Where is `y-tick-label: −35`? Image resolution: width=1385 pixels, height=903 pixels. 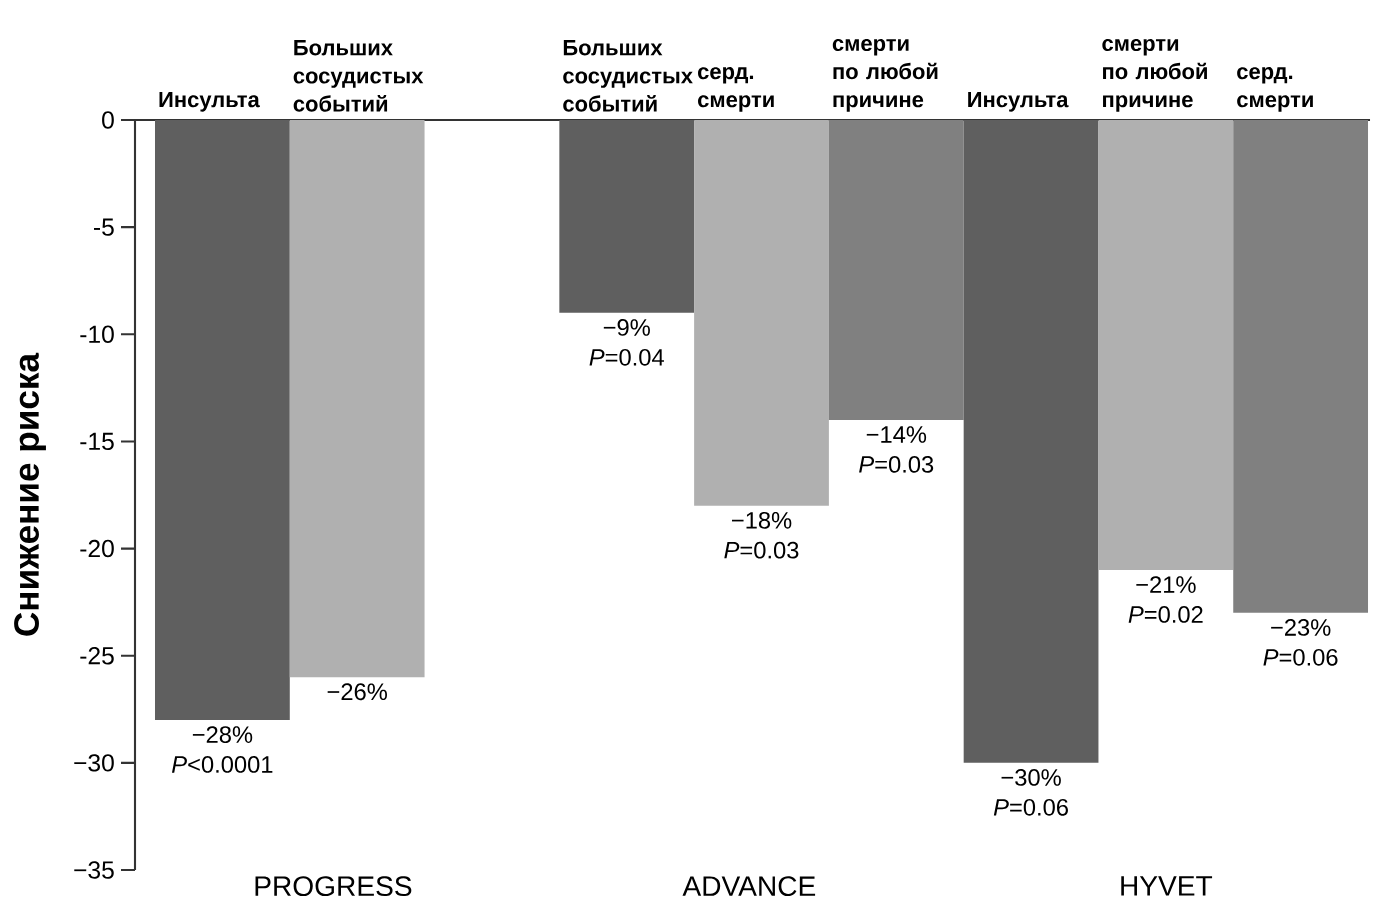 y-tick-label: −35 is located at coordinates (94, 870).